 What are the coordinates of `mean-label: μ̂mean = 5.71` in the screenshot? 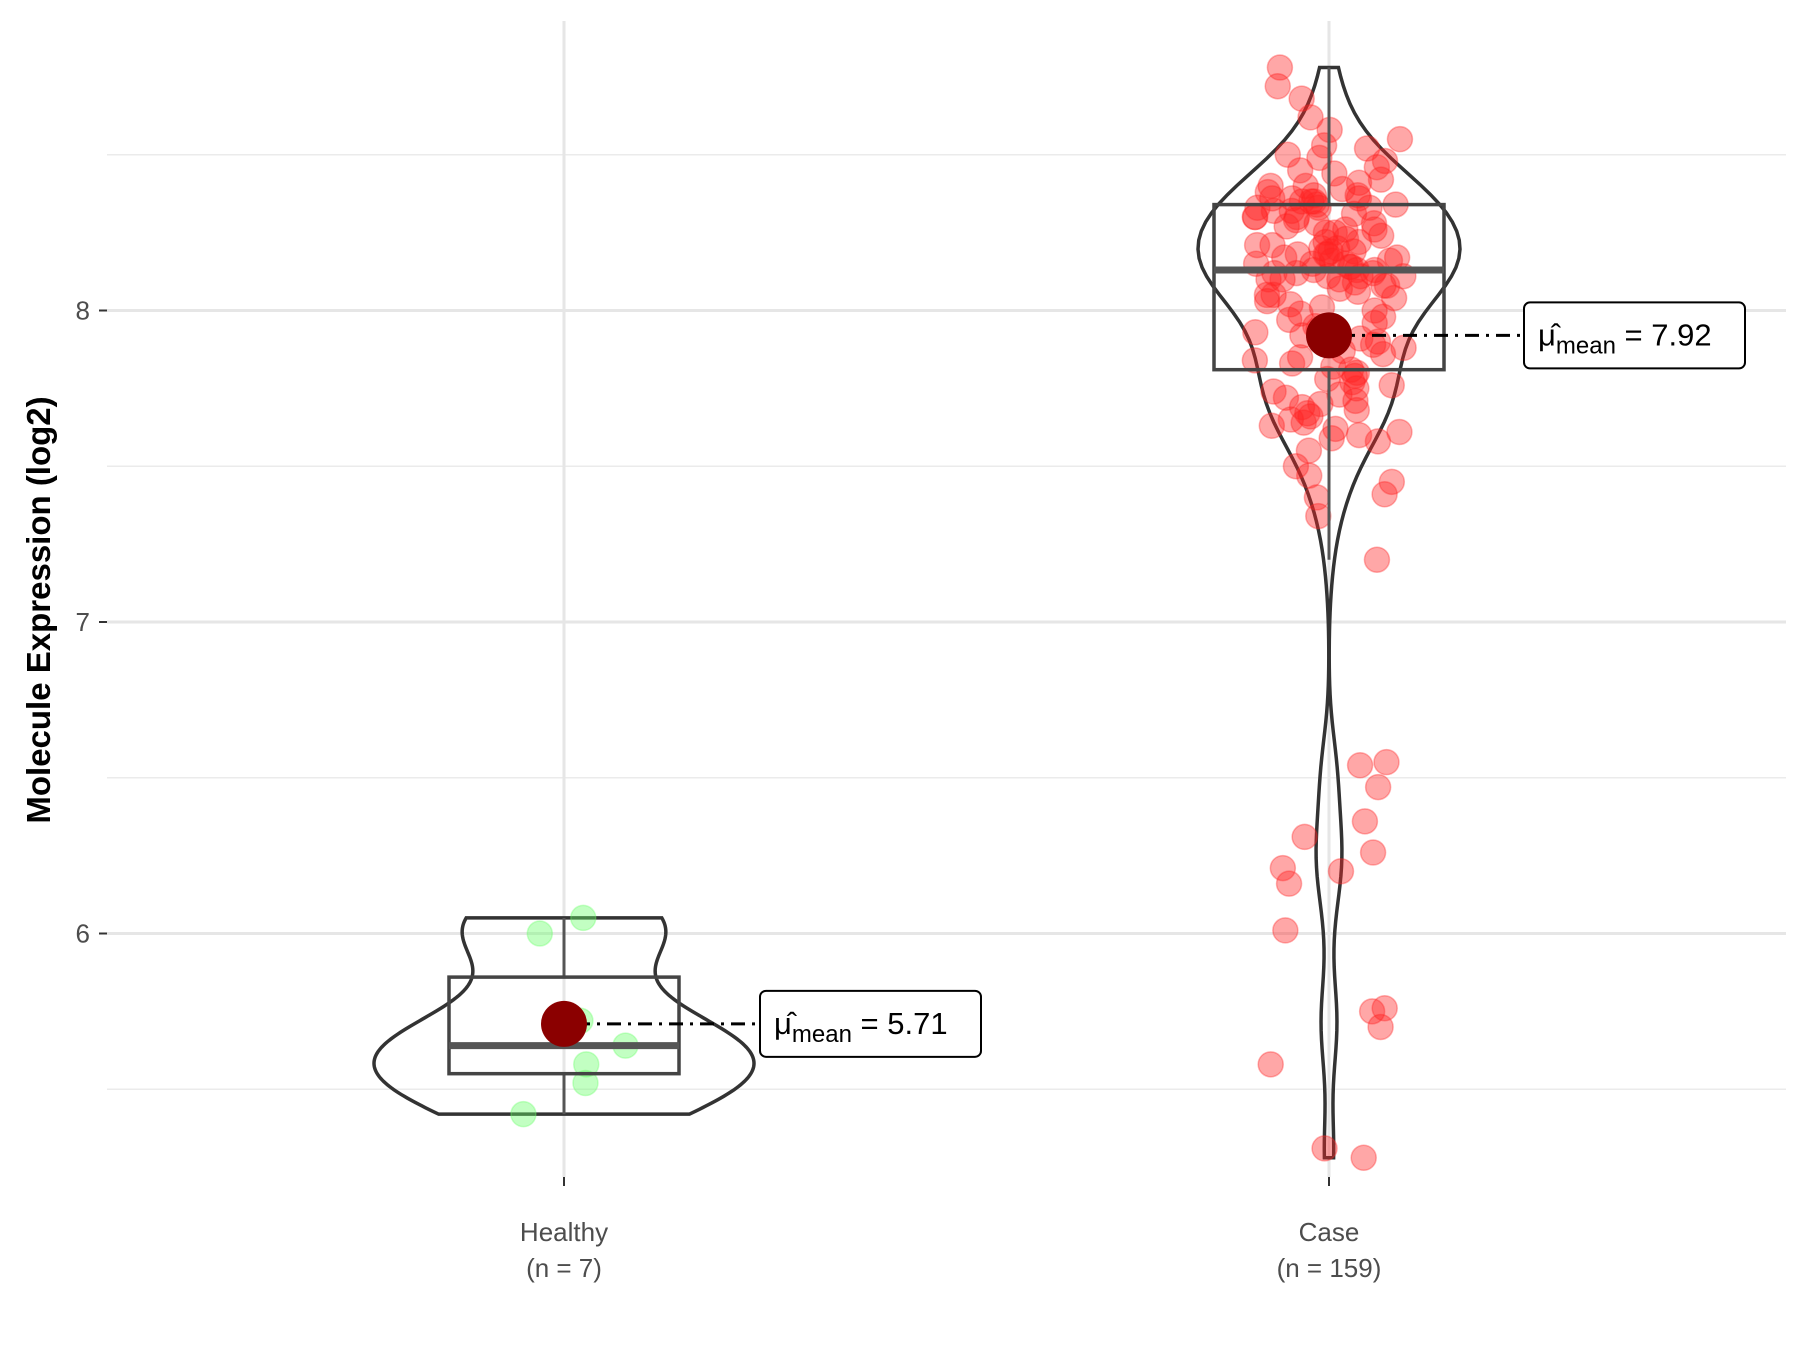 It's located at (861, 1027).